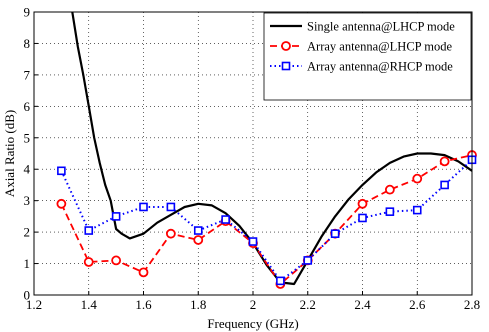  I want to click on y-tick-label: 0, so click(27, 295).